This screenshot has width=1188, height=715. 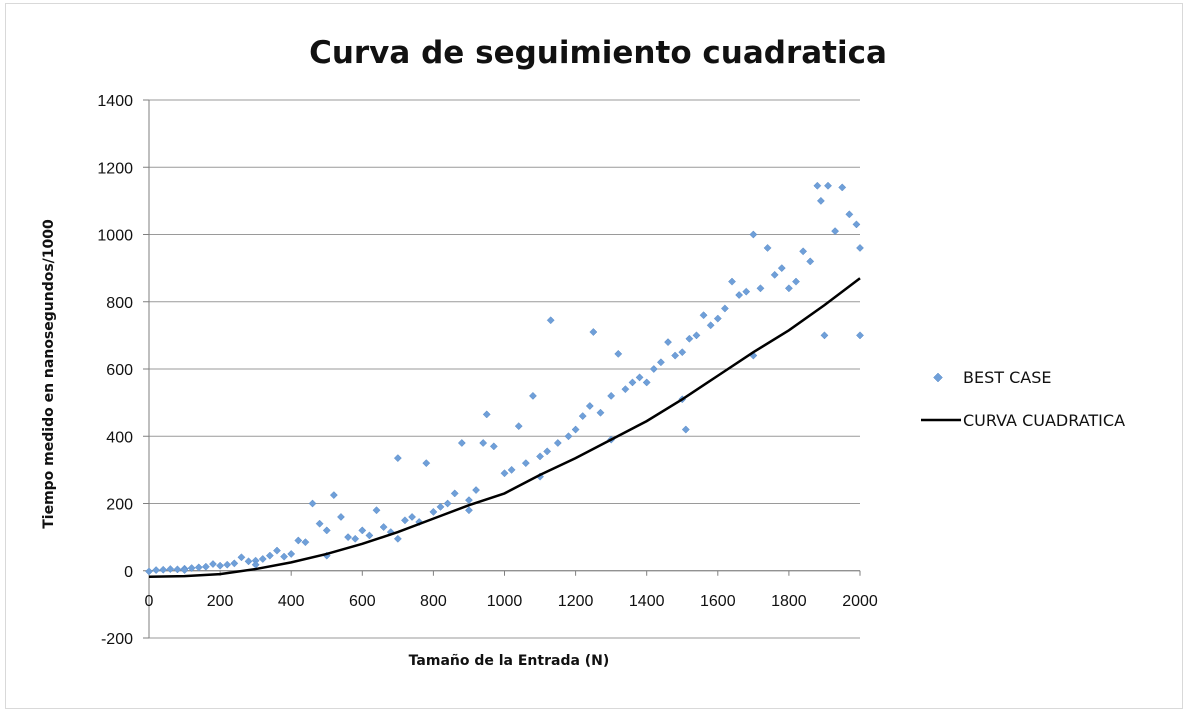 What do you see at coordinates (115, 101) in the screenshot?
I see `y-tick-label: 1400` at bounding box center [115, 101].